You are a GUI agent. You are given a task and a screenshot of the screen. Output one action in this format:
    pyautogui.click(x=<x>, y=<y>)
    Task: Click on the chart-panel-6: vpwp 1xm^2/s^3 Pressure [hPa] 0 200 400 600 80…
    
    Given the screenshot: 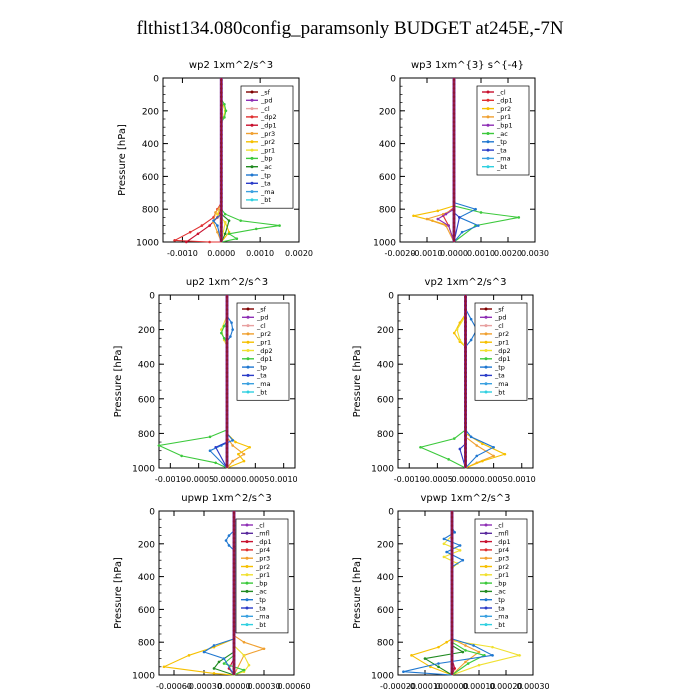 What is the action you would take?
    pyautogui.click(x=451, y=592)
    